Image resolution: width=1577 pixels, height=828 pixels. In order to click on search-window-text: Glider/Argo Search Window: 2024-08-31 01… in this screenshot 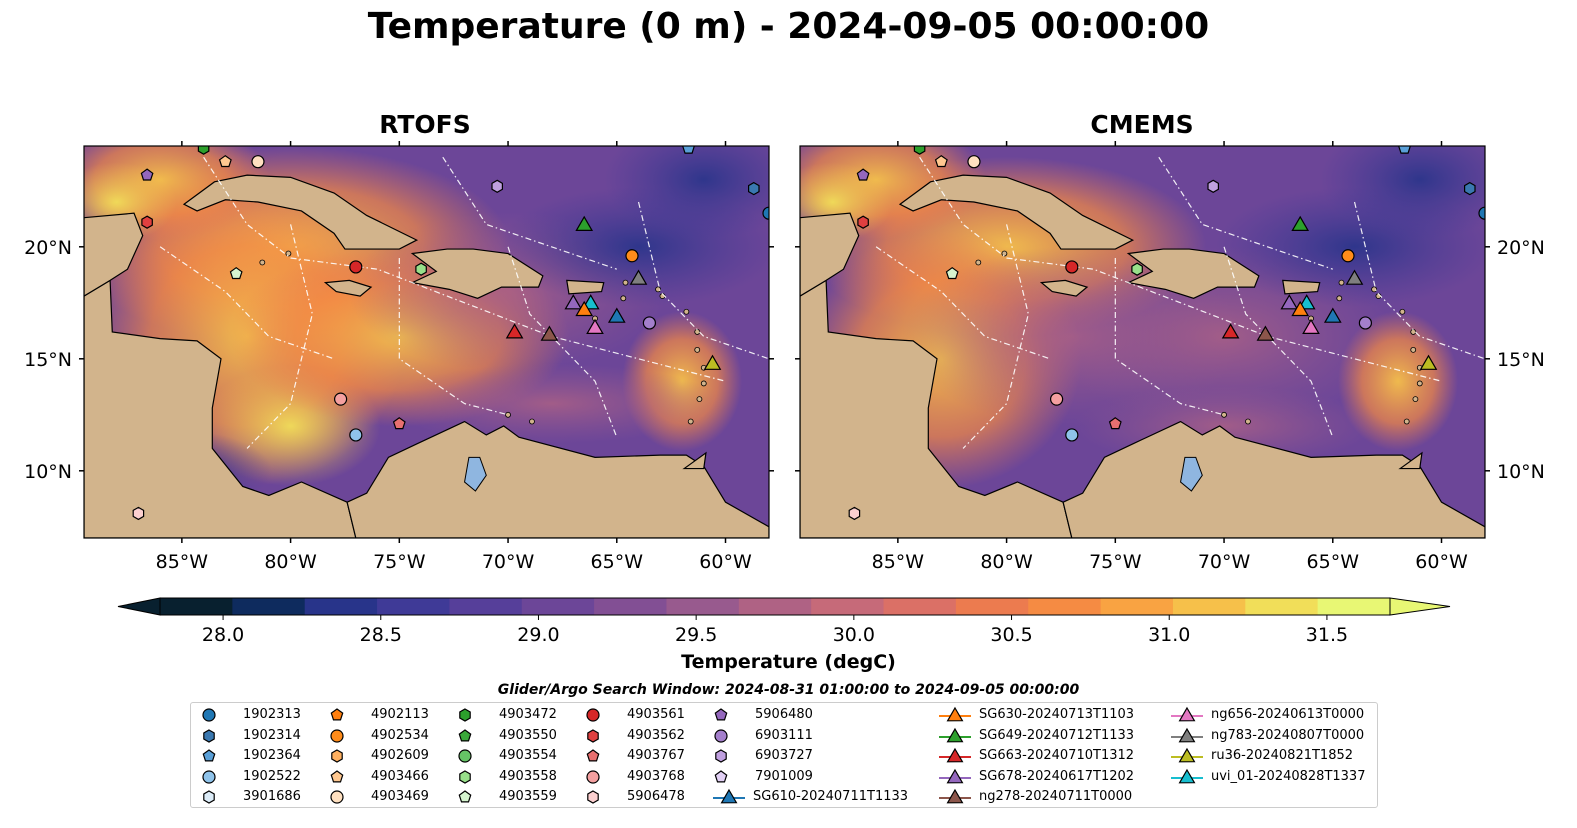, I will do `click(788, 690)`.